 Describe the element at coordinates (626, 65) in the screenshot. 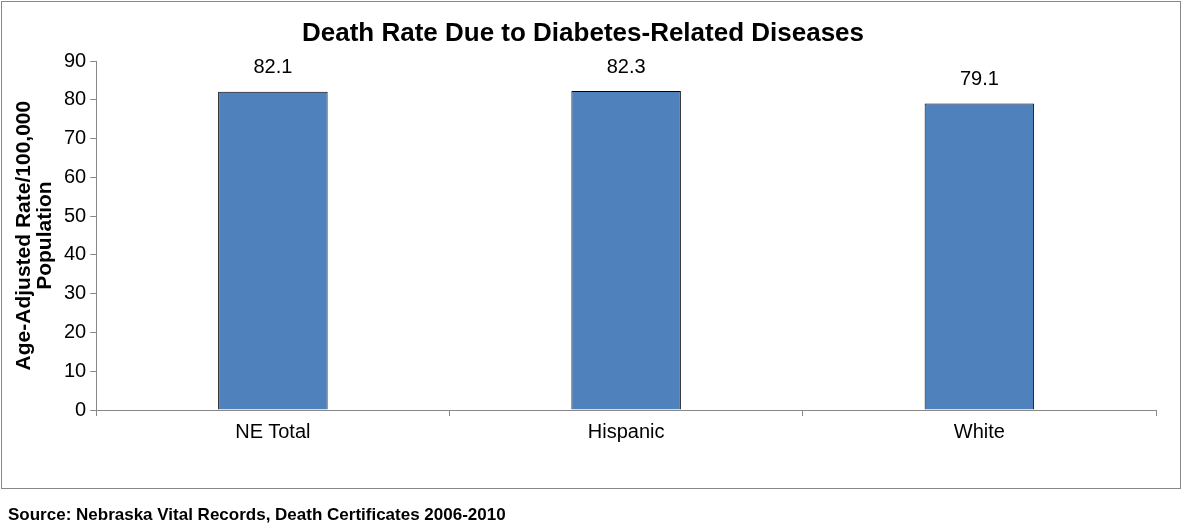

I see `data-label: 82.3` at that location.